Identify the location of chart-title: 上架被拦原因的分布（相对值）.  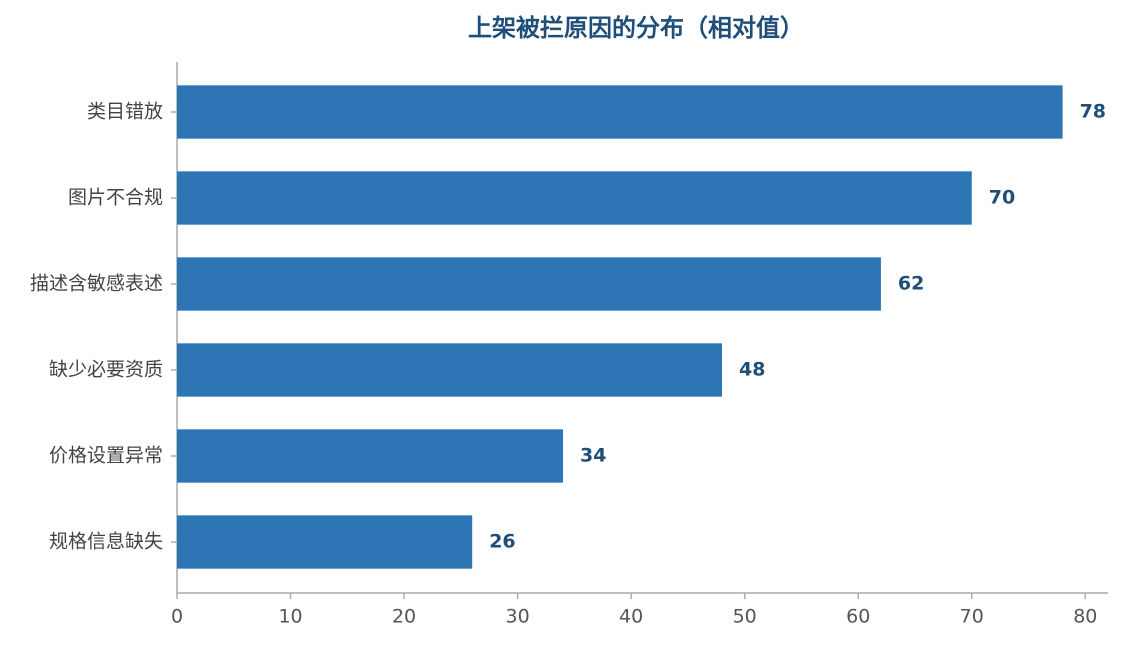
(636, 28).